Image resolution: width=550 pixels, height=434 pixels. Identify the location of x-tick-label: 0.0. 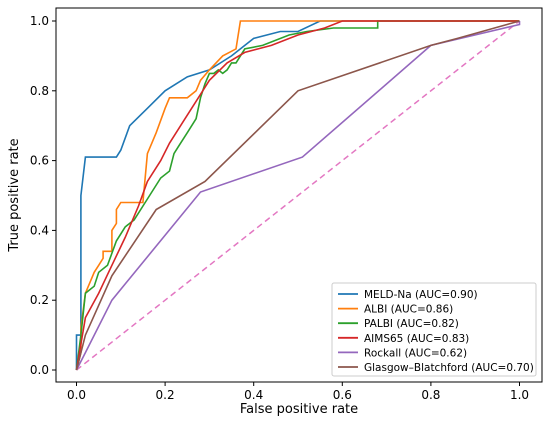
(76, 395).